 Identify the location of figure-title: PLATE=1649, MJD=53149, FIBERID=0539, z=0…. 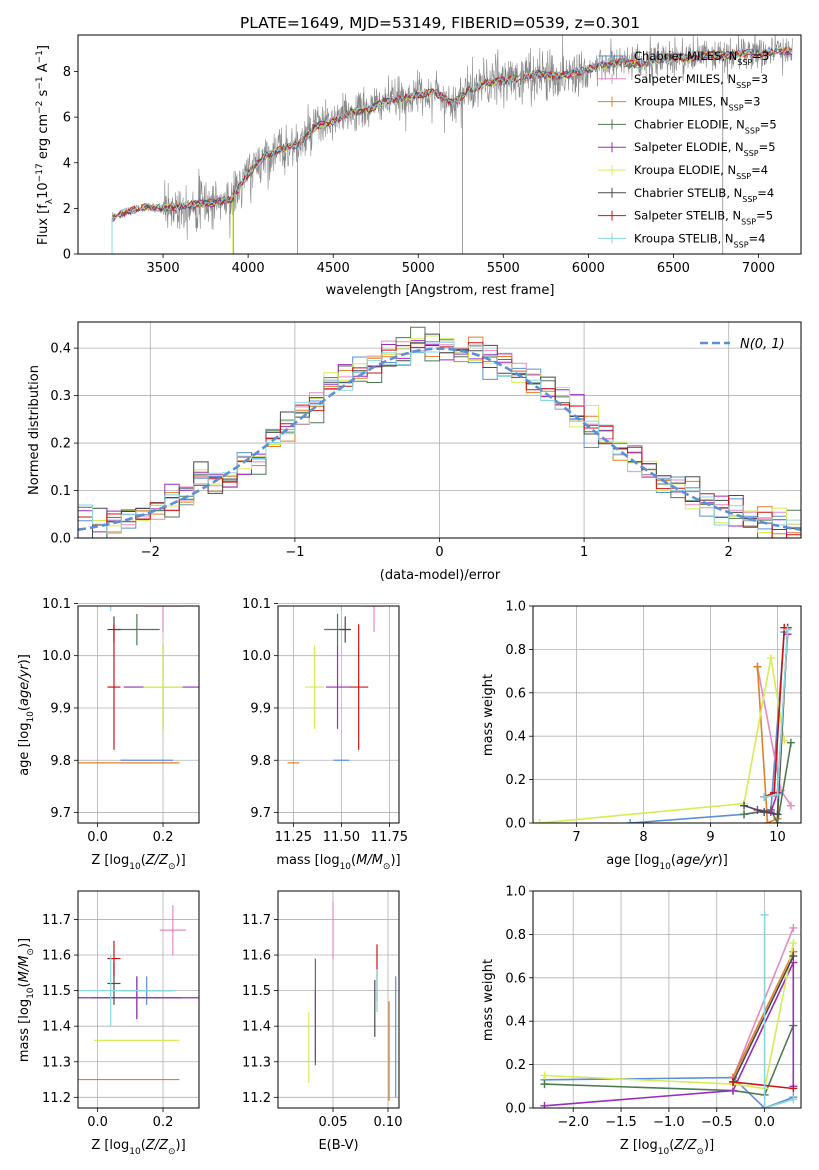
(440, 23).